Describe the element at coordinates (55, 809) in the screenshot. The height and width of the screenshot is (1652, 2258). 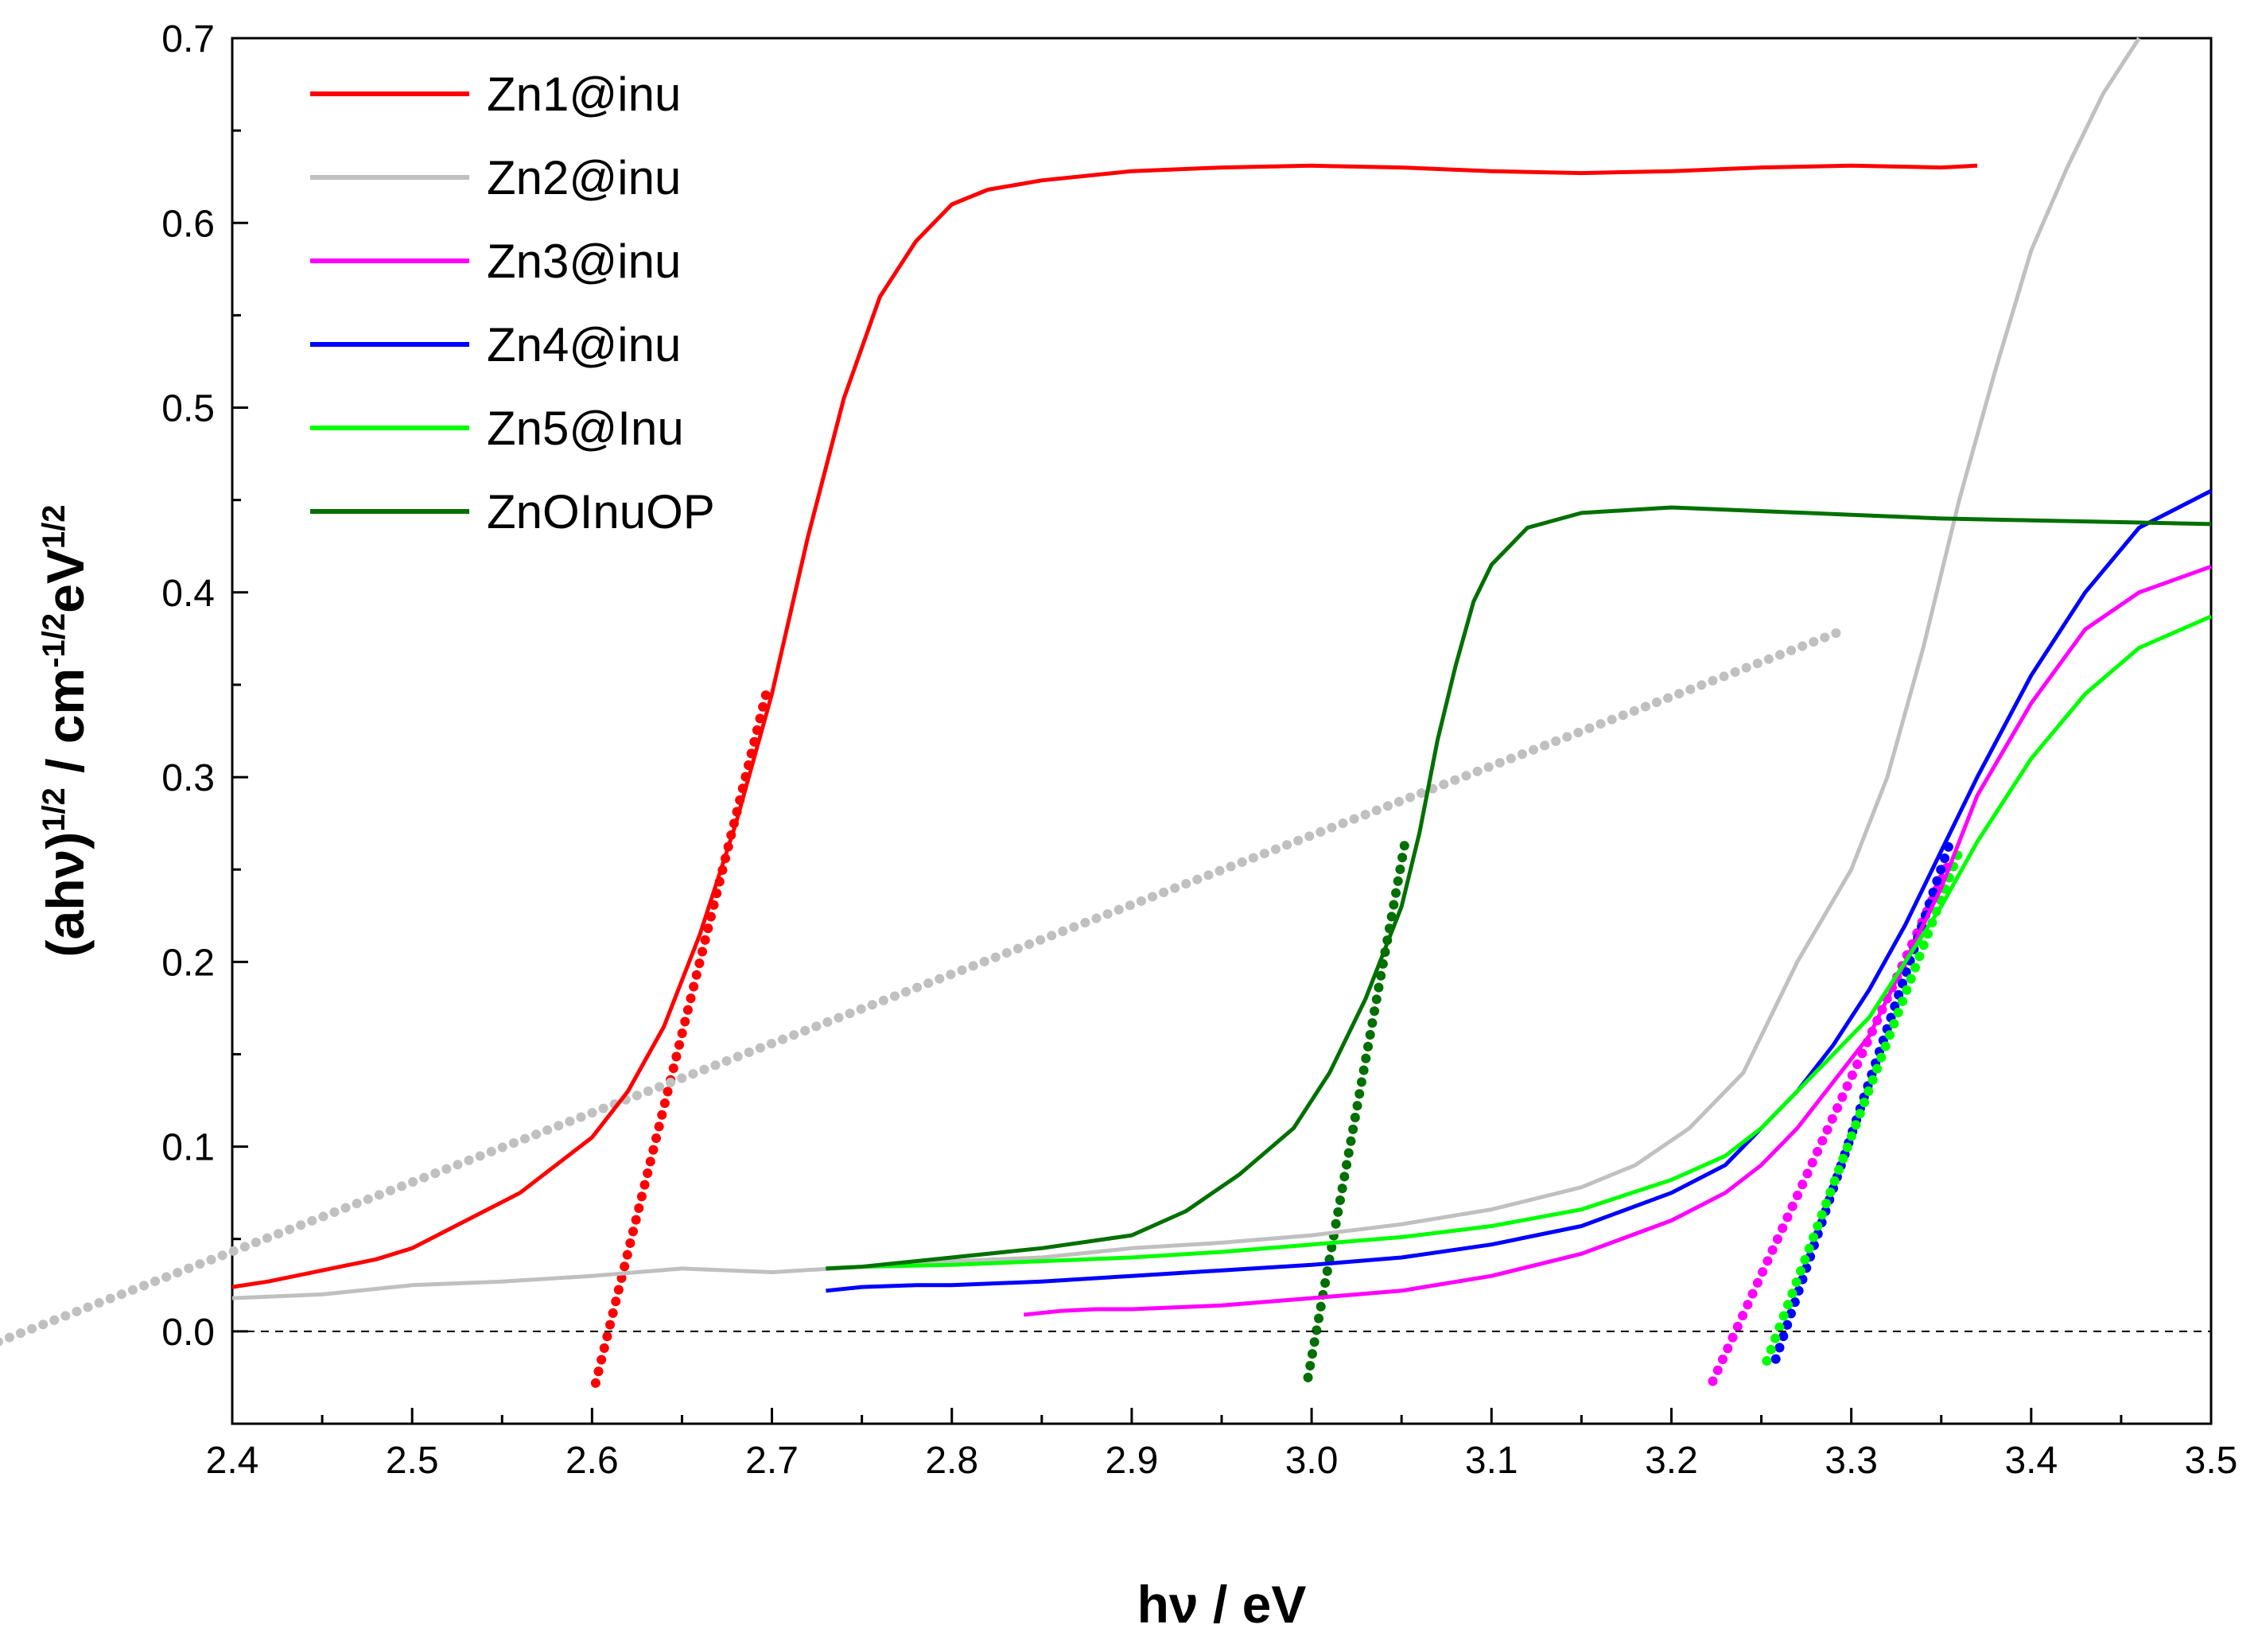
I see `y-axis-title-exp1: 1/2` at that location.